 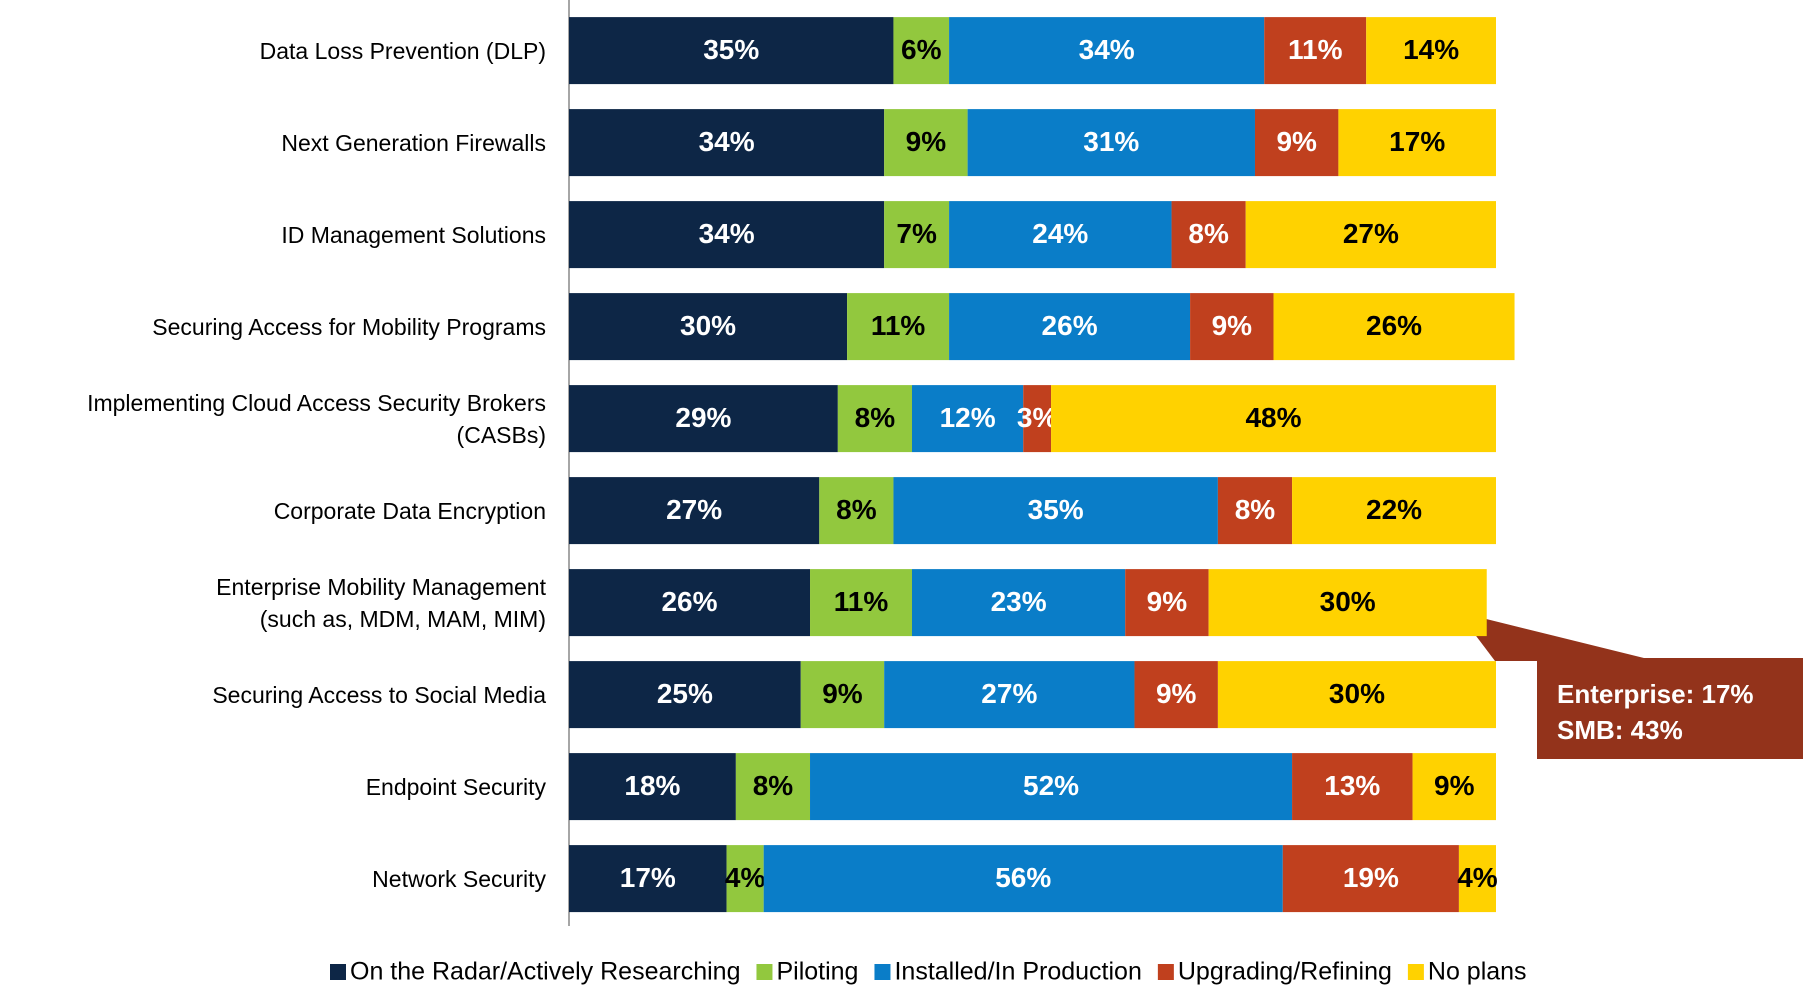 What do you see at coordinates (1037, 417) in the screenshot?
I see `data-label: 3%` at bounding box center [1037, 417].